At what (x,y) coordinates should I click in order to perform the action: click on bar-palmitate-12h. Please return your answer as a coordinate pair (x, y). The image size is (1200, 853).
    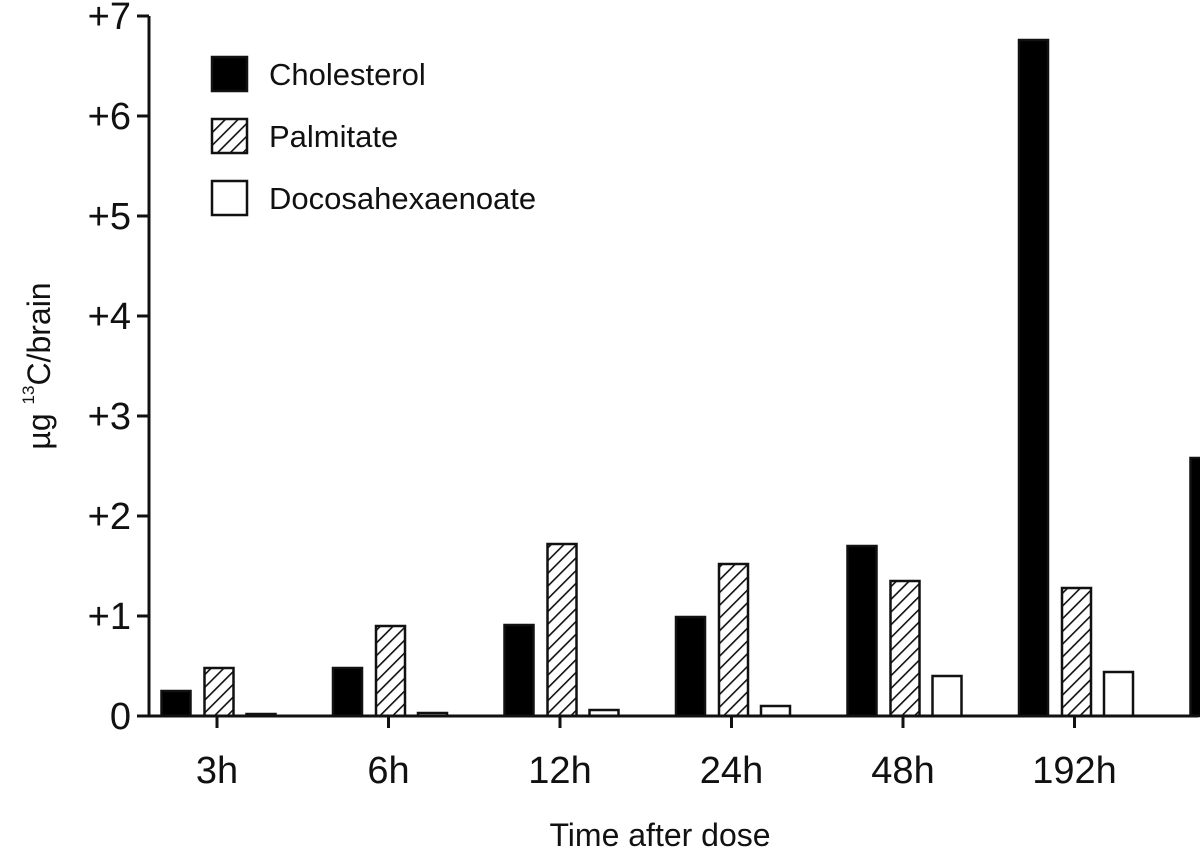
    Looking at the image, I should click on (562, 630).